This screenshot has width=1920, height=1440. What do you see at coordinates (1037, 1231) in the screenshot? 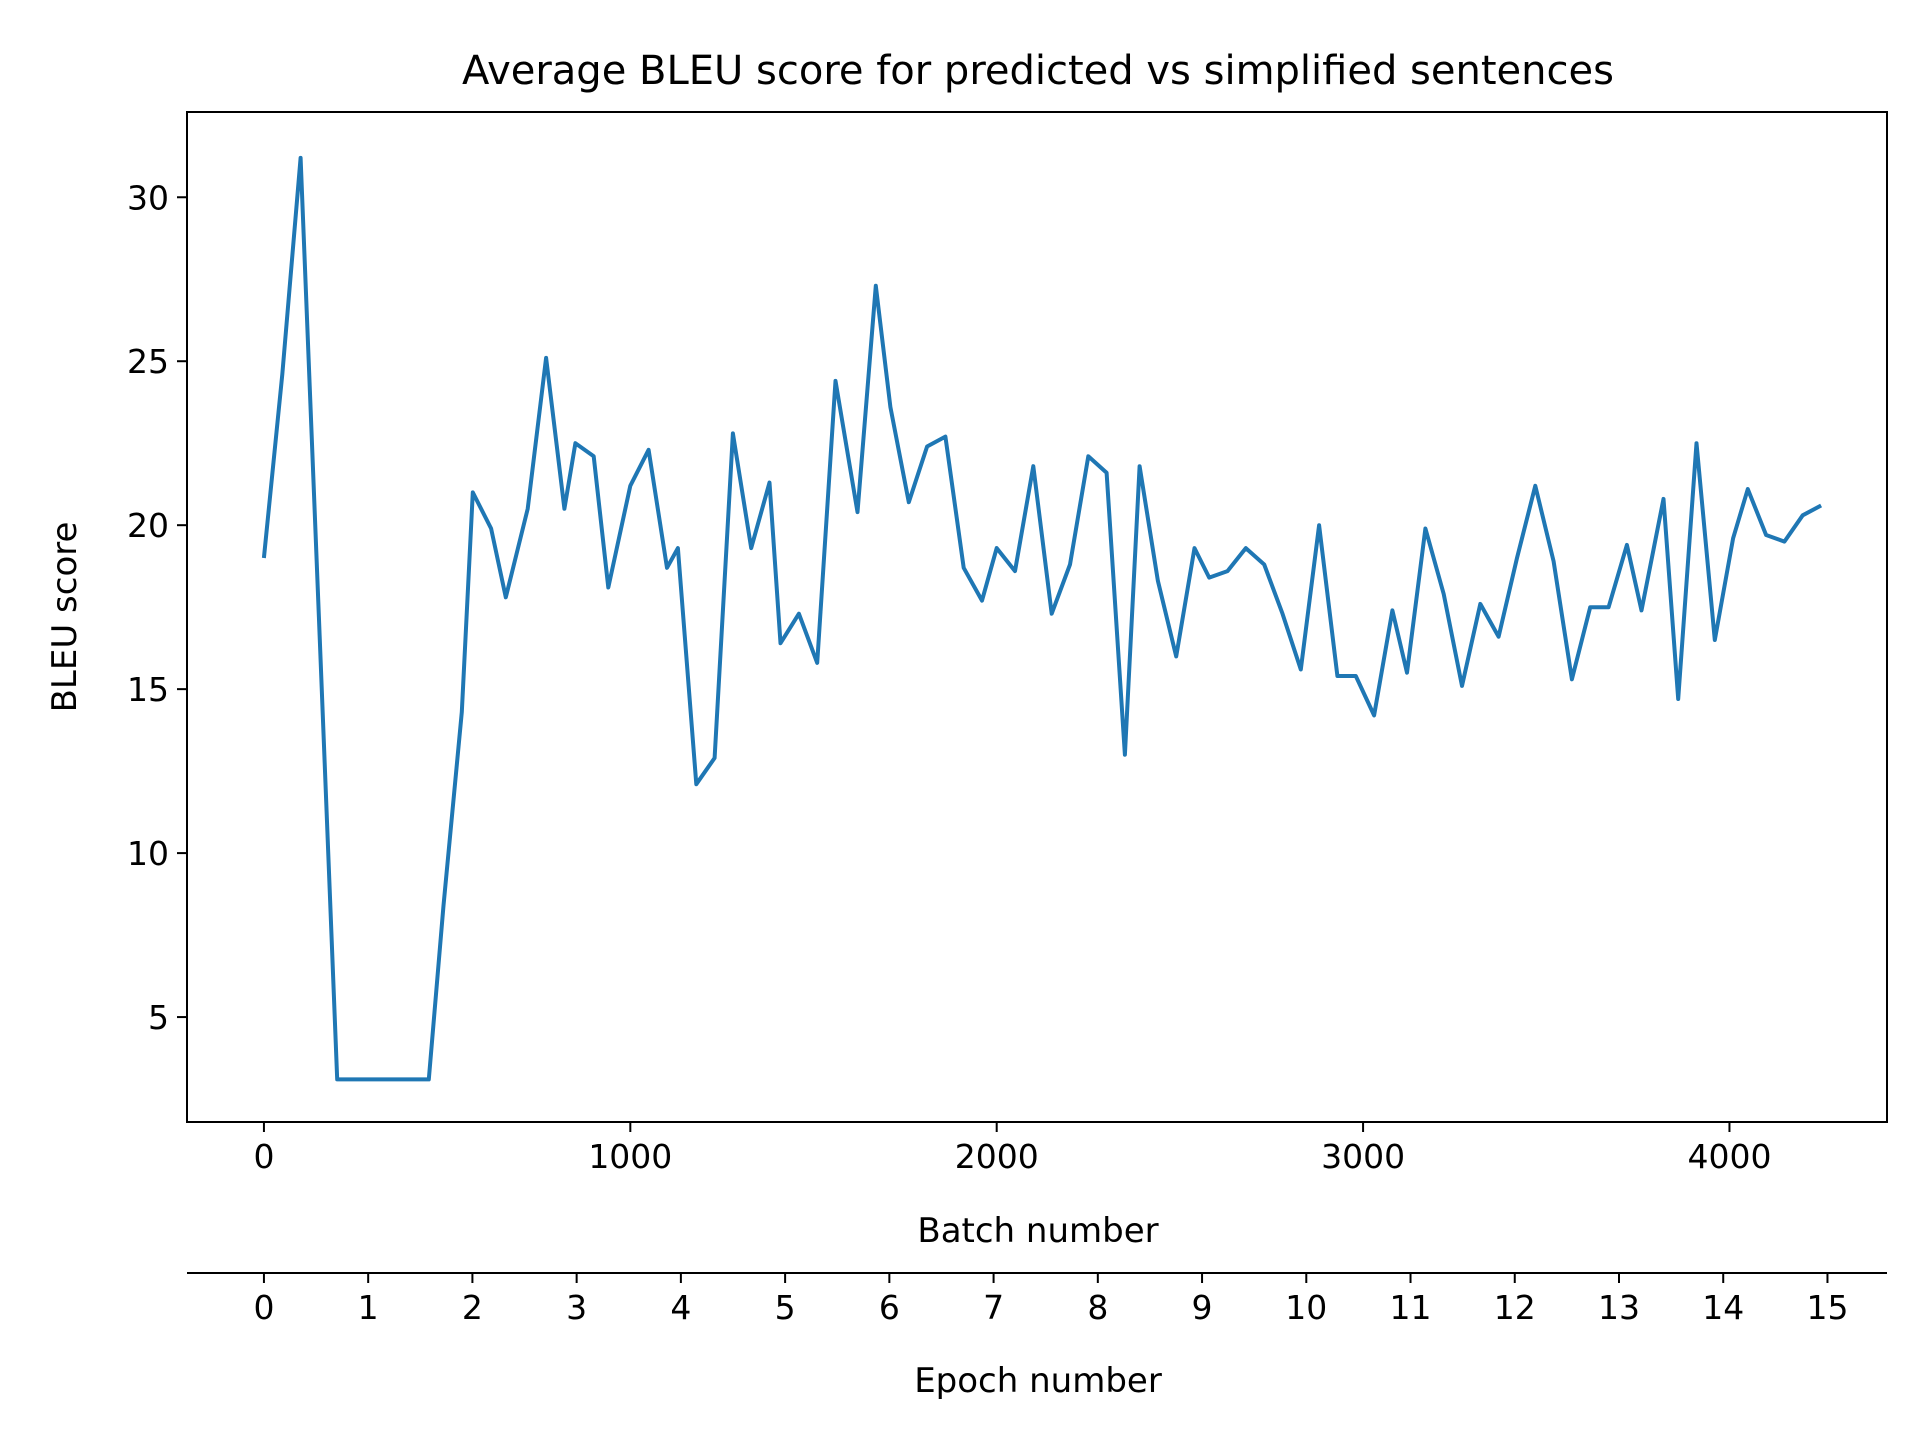
I see `x-axis-label: Batch number` at bounding box center [1037, 1231].